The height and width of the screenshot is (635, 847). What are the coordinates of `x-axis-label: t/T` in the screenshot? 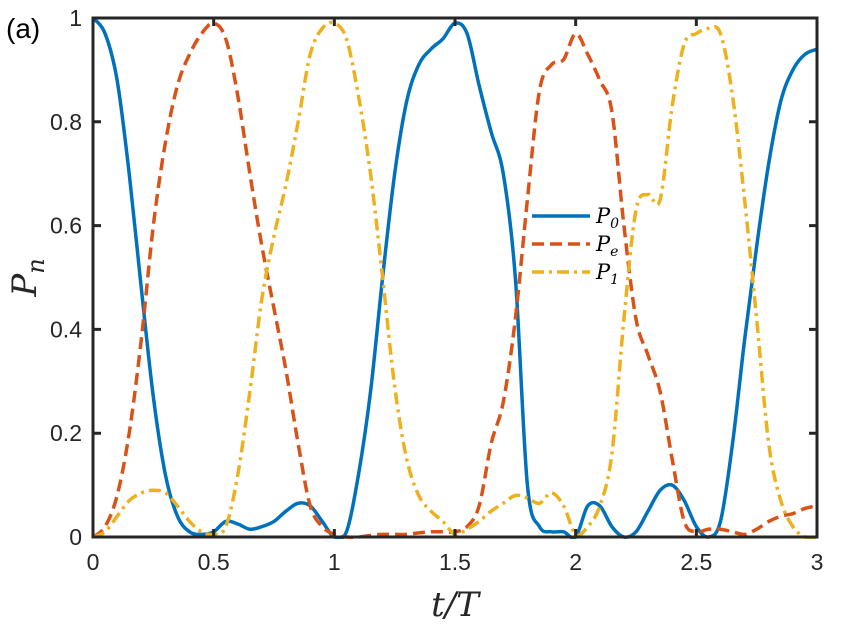 It's located at (456, 605).